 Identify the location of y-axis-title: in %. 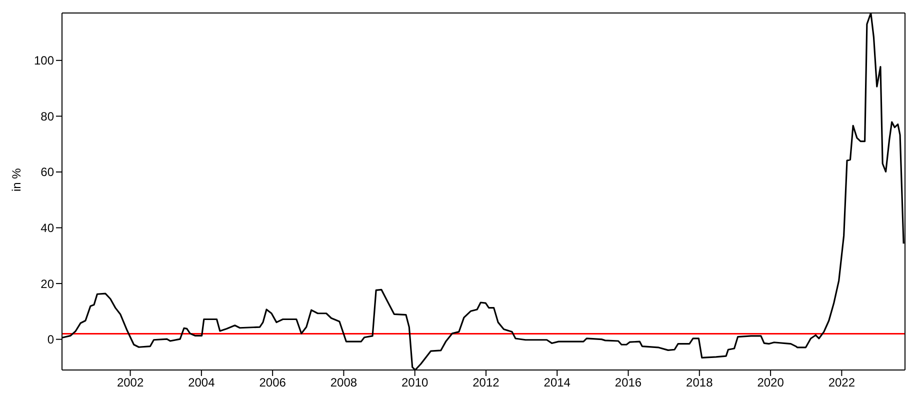
(16, 180).